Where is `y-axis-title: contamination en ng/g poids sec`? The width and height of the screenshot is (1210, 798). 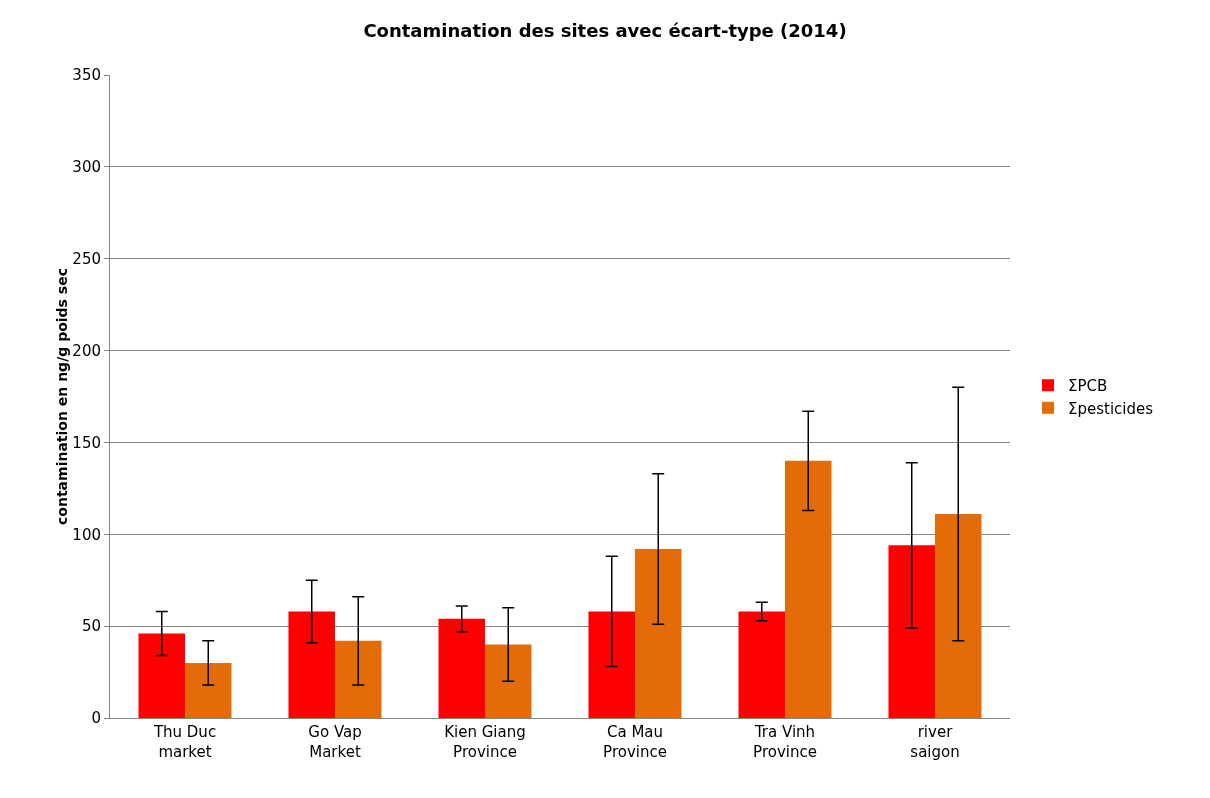 y-axis-title: contamination en ng/g poids sec is located at coordinates (62, 396).